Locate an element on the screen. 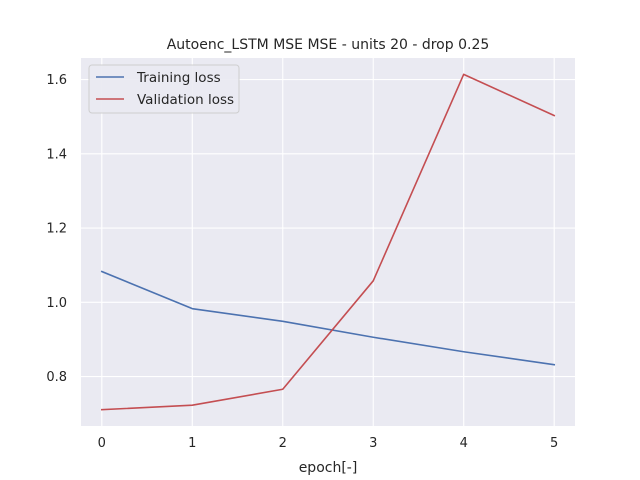  training-loss-line is located at coordinates (328, 318).